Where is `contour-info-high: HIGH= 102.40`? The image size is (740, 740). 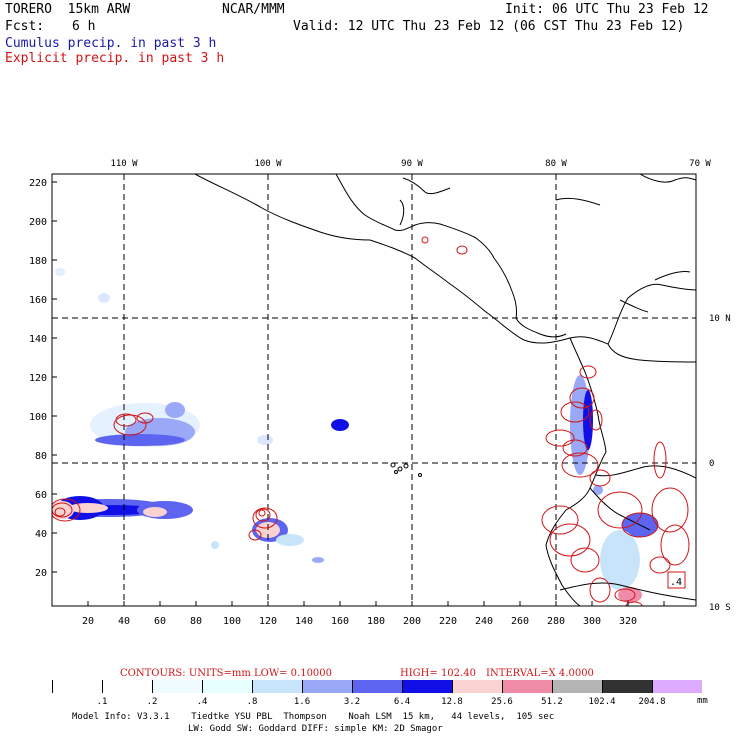 contour-info-high: HIGH= 102.40 is located at coordinates (438, 673).